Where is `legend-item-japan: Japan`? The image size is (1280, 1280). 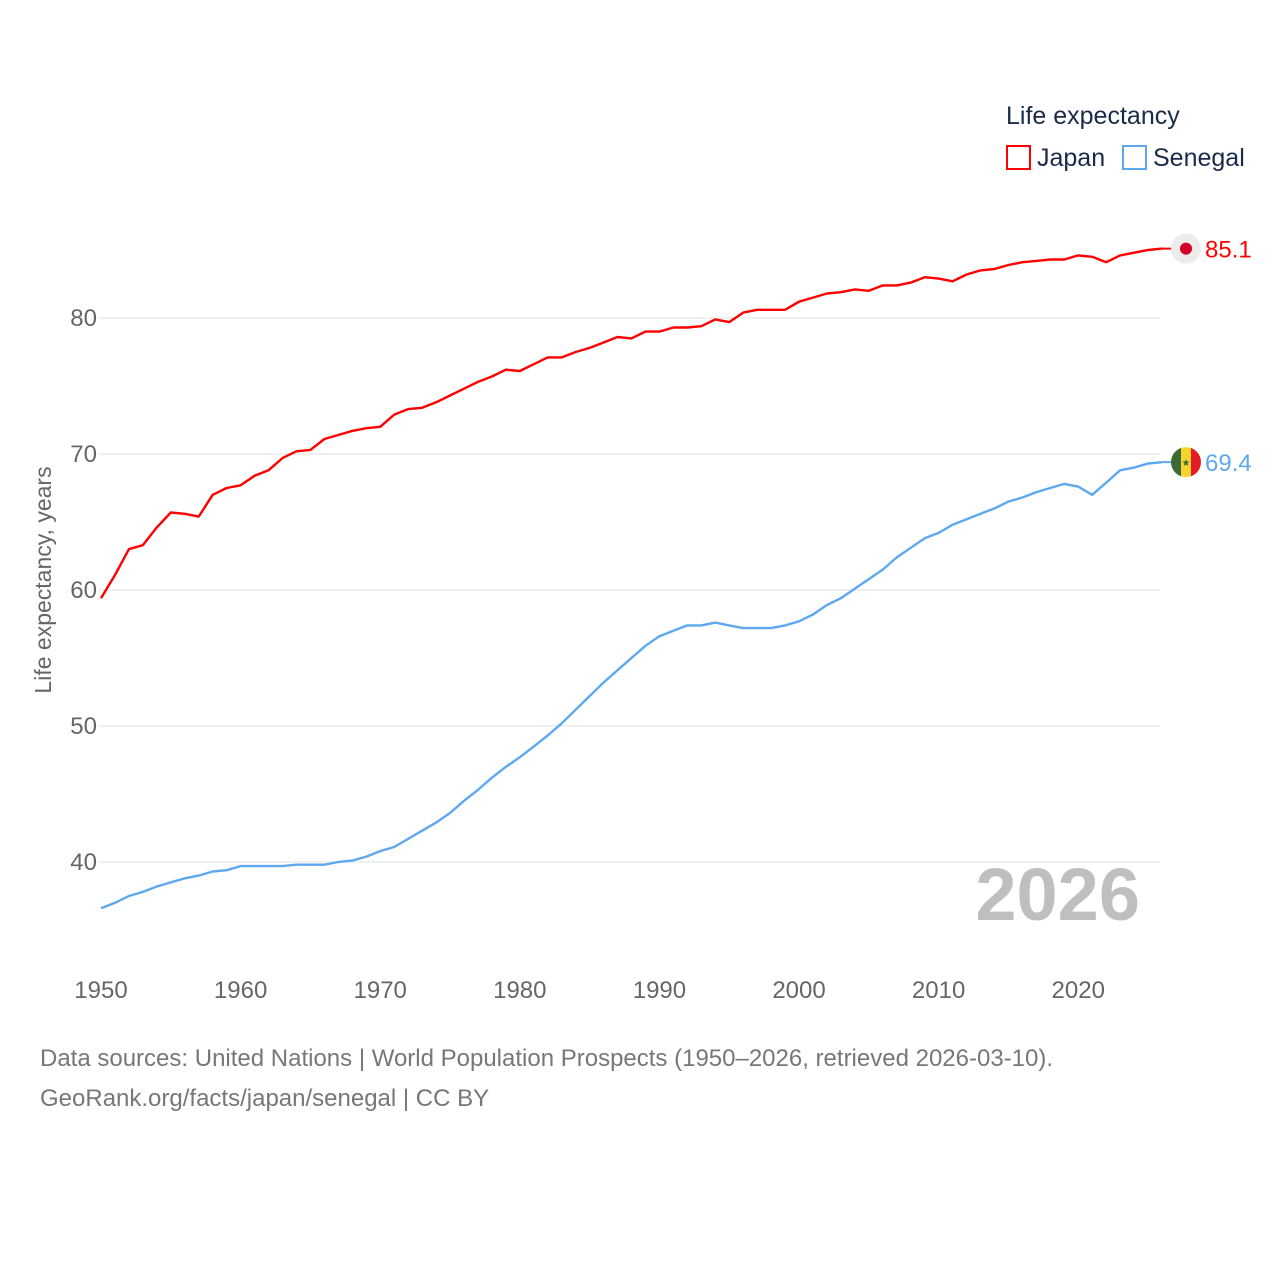
legend-item-japan: Japan is located at coordinates (1055, 158).